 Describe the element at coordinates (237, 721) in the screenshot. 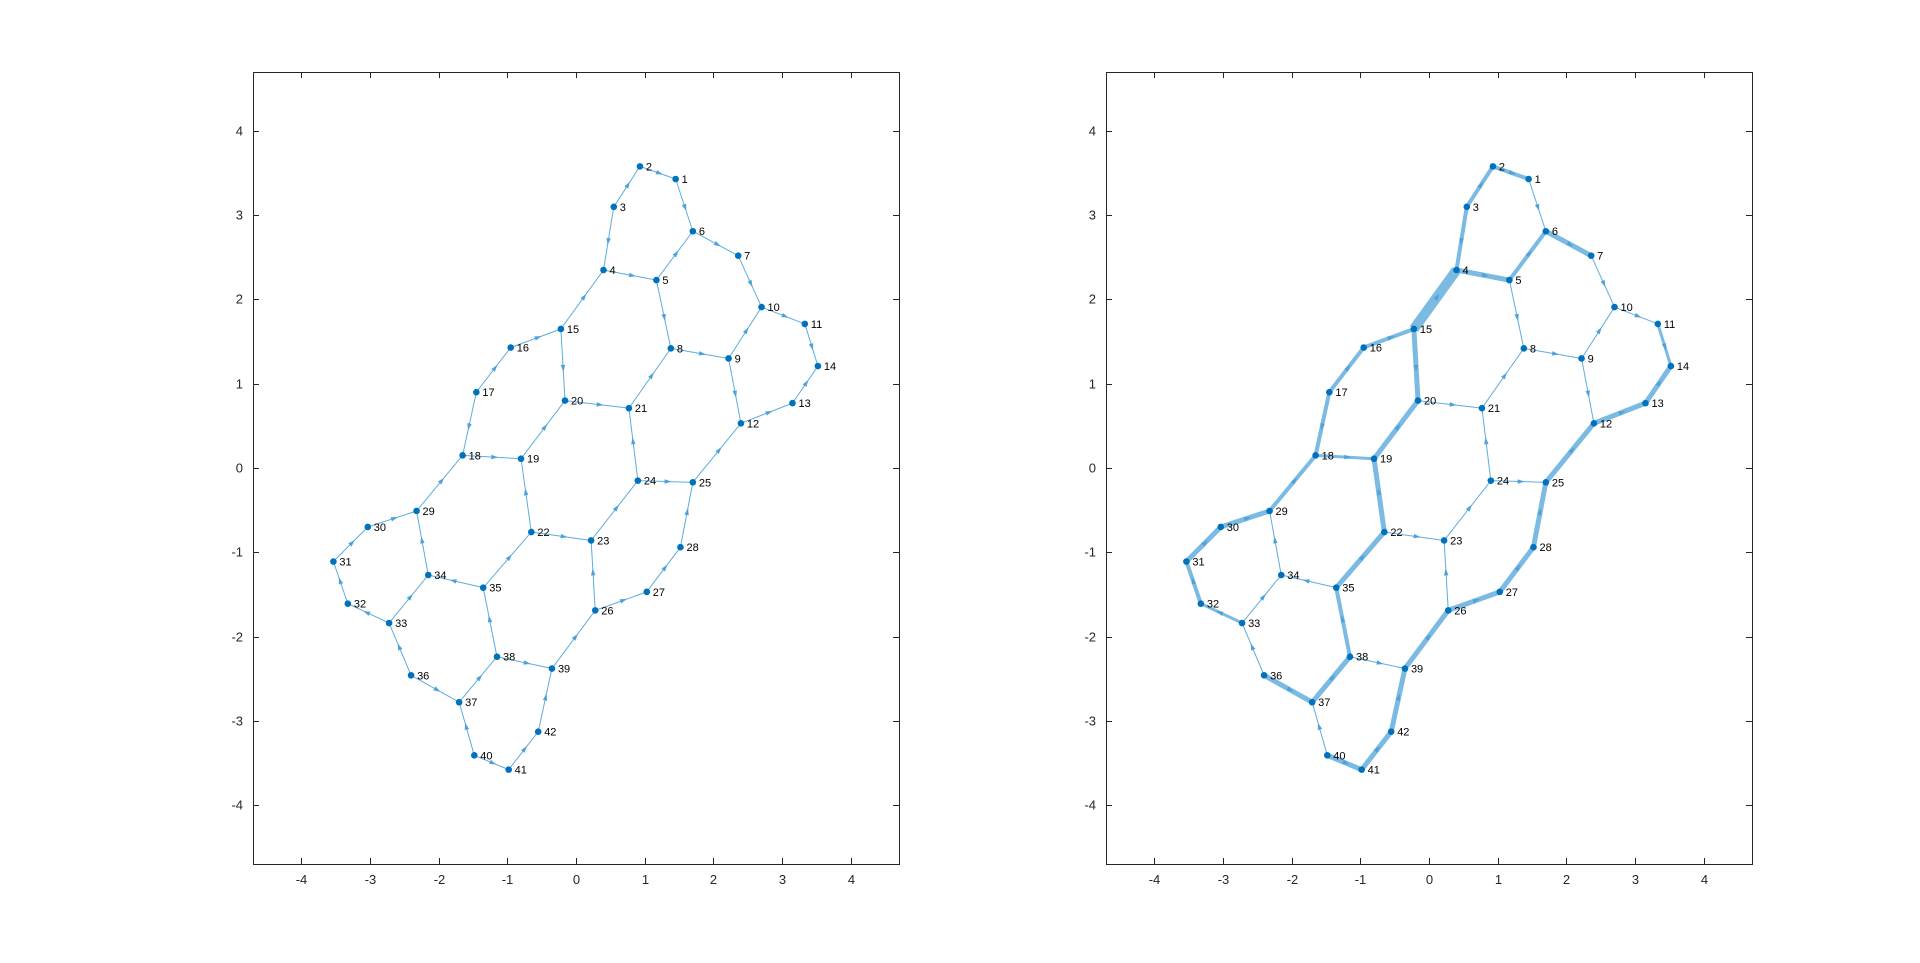

I see `y-tick-label: -3` at that location.